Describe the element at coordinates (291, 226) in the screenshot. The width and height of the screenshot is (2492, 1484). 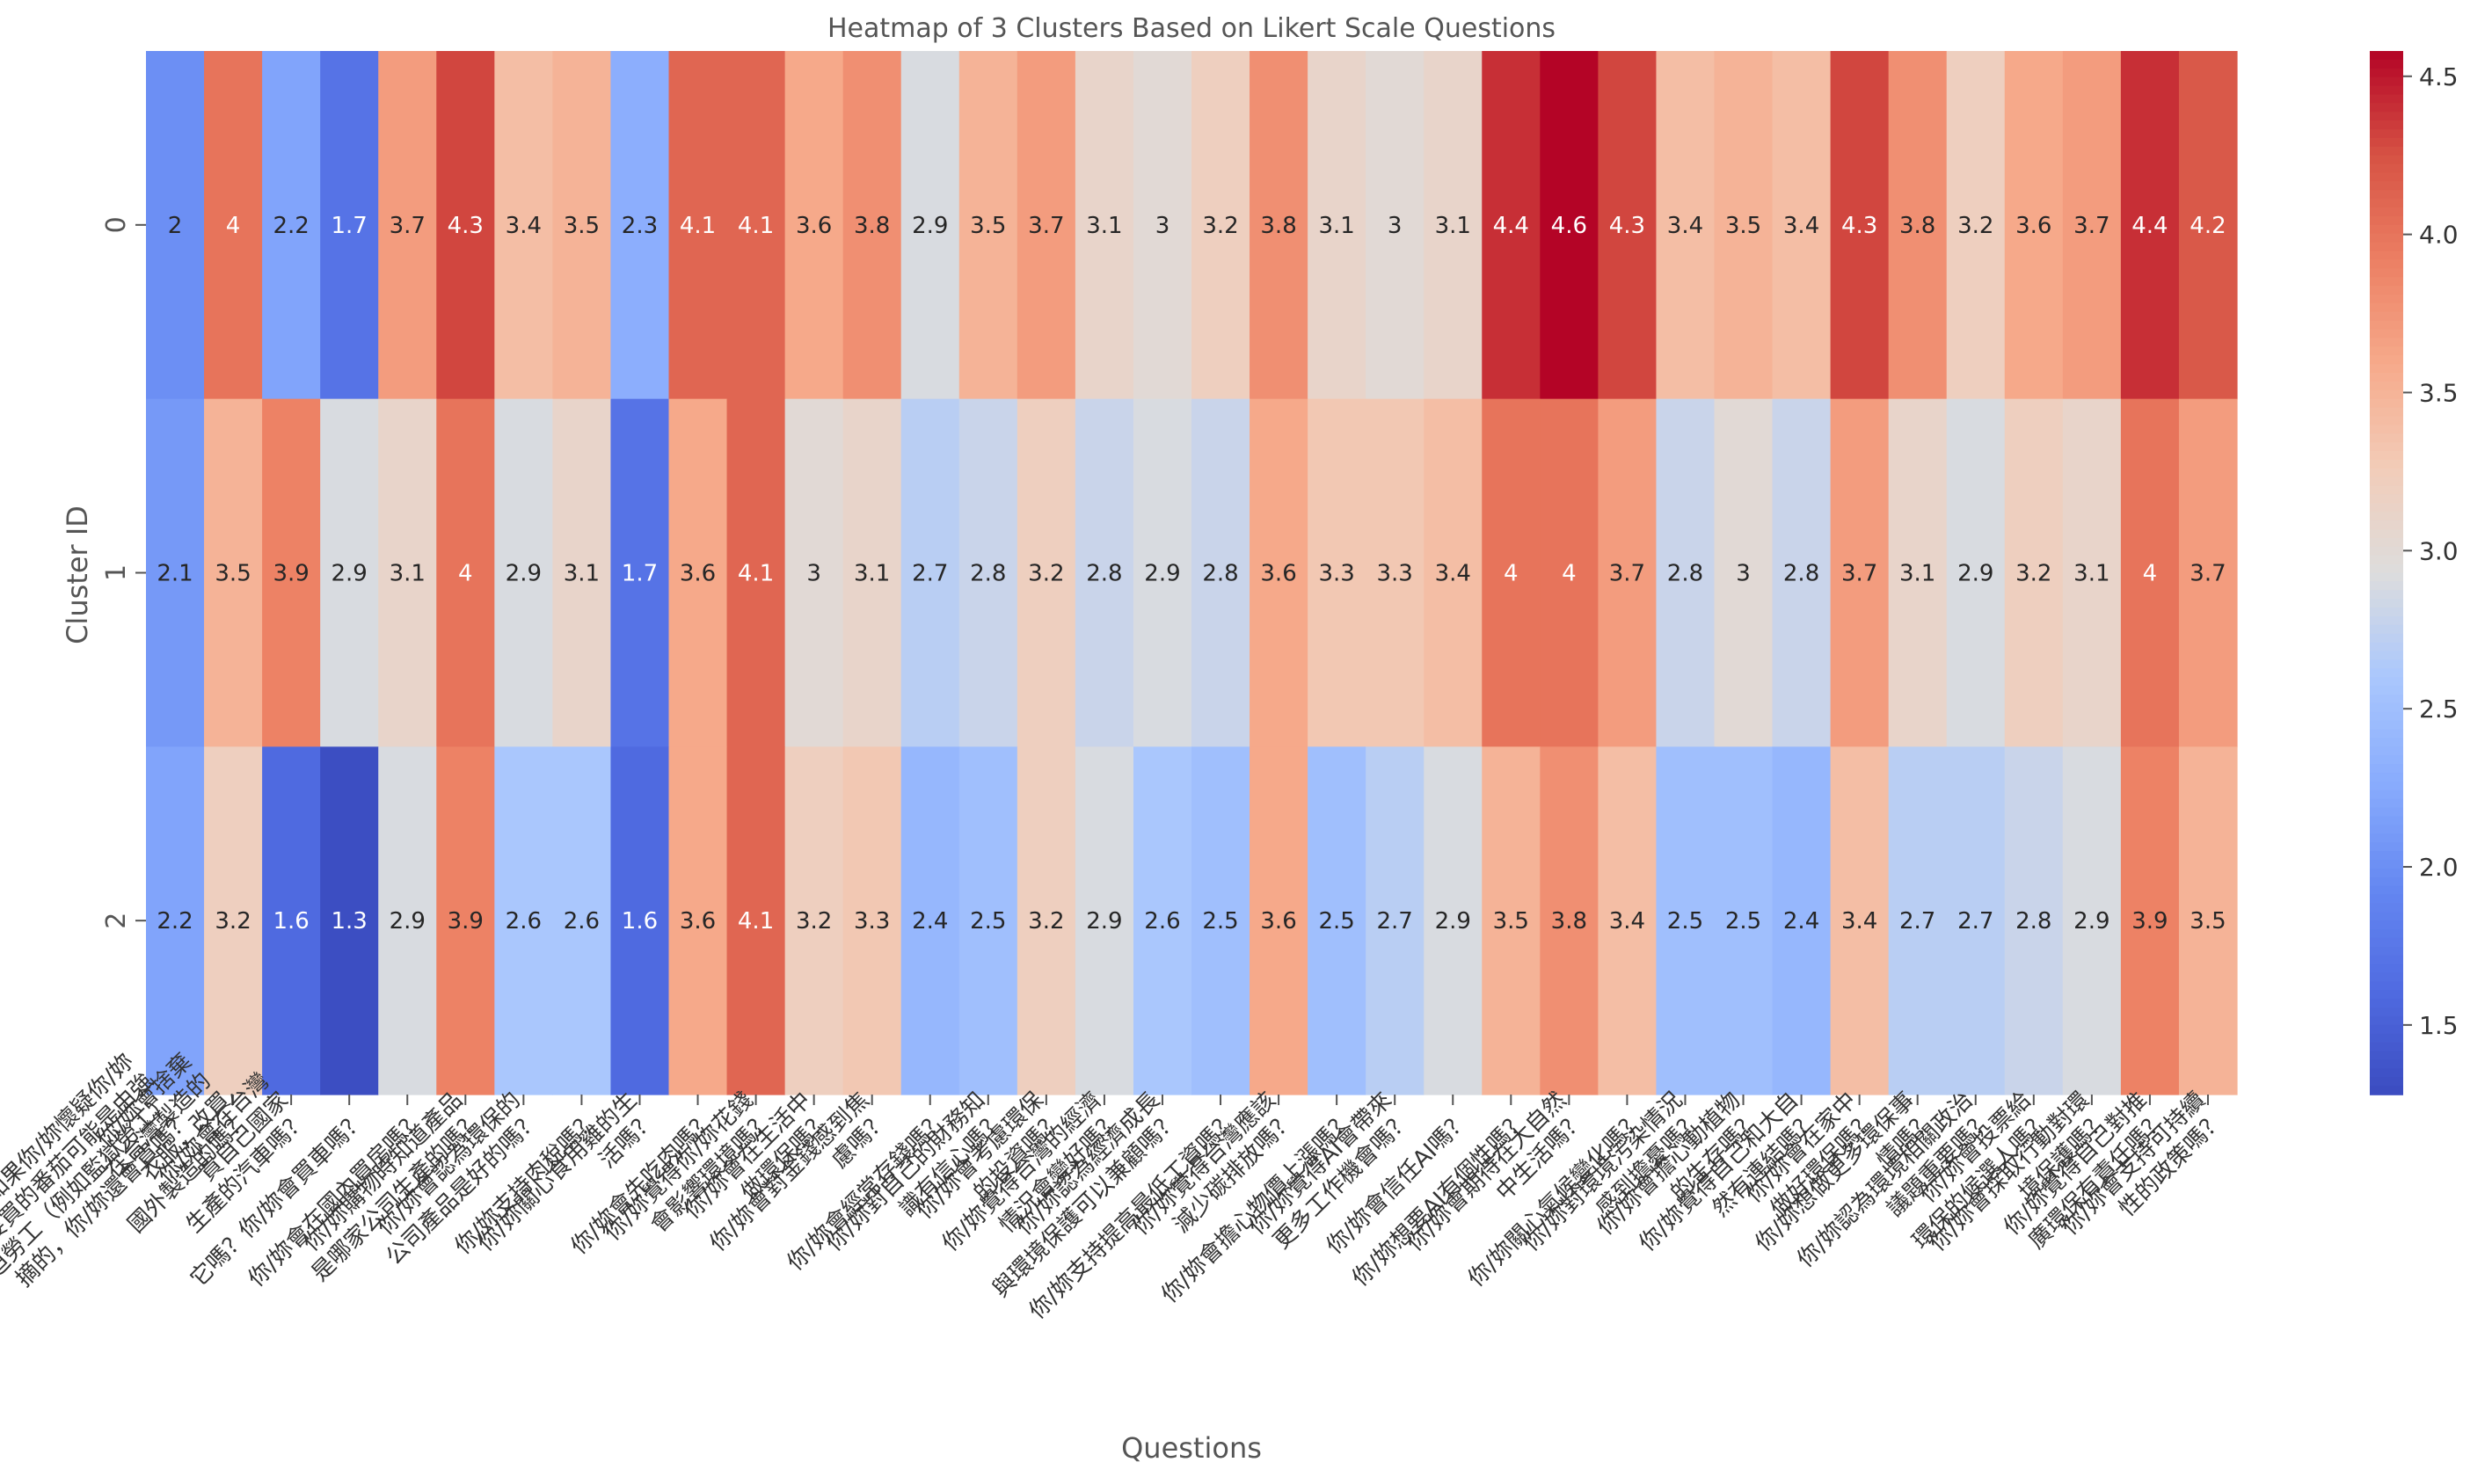
I see `cell-annotation: 2.2` at that location.